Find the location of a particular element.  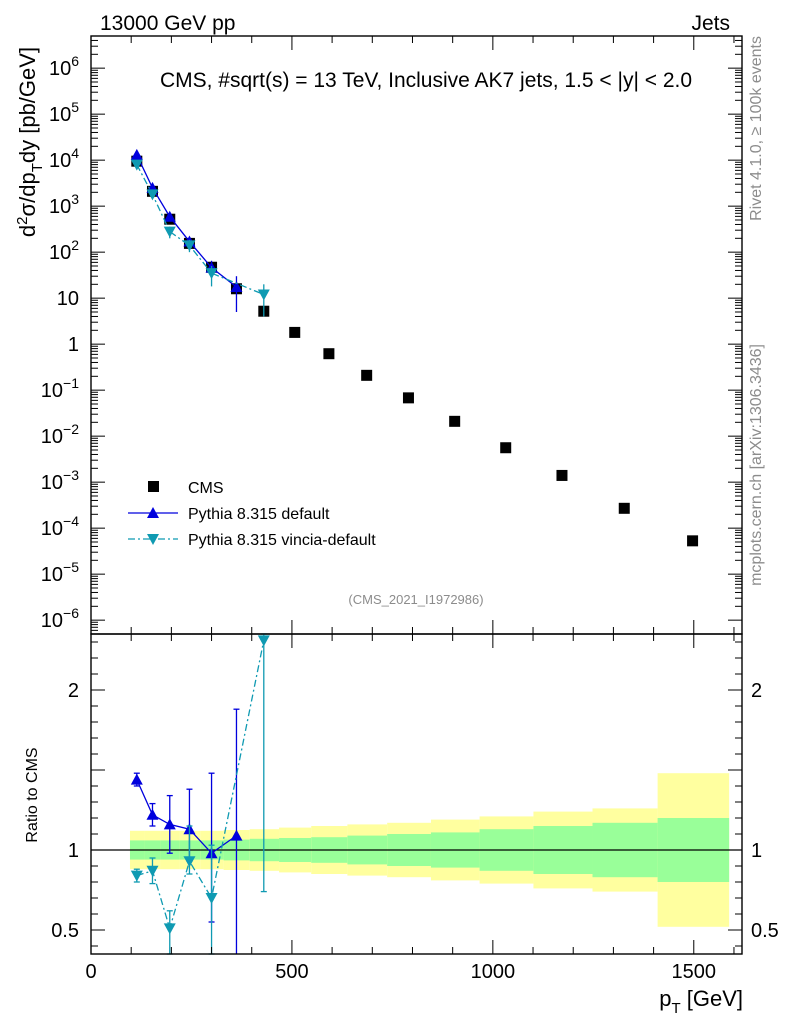

ratio-y-tick-label-right: 0.5 is located at coordinates (765, 931).